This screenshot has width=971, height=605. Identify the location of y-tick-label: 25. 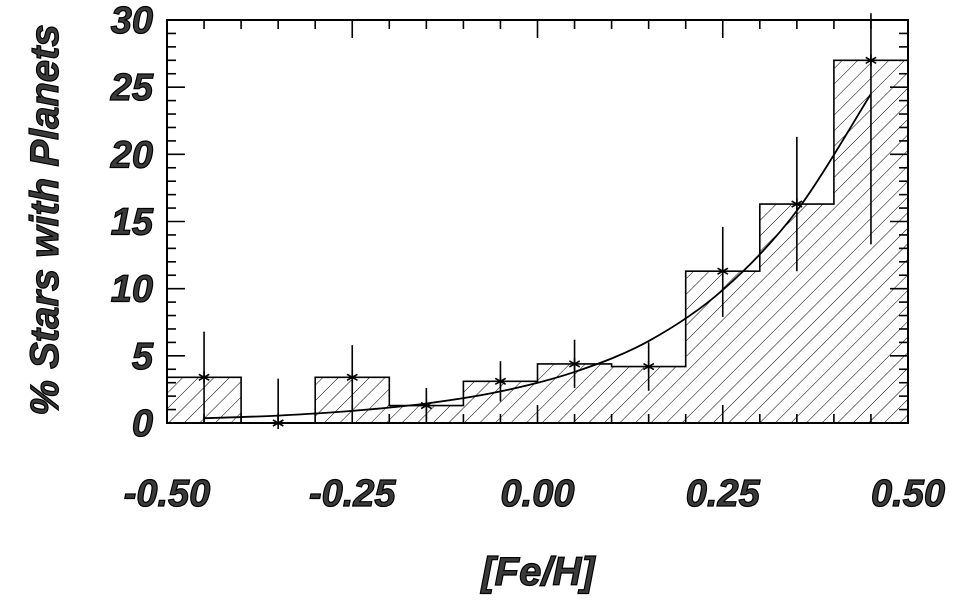
(132, 88).